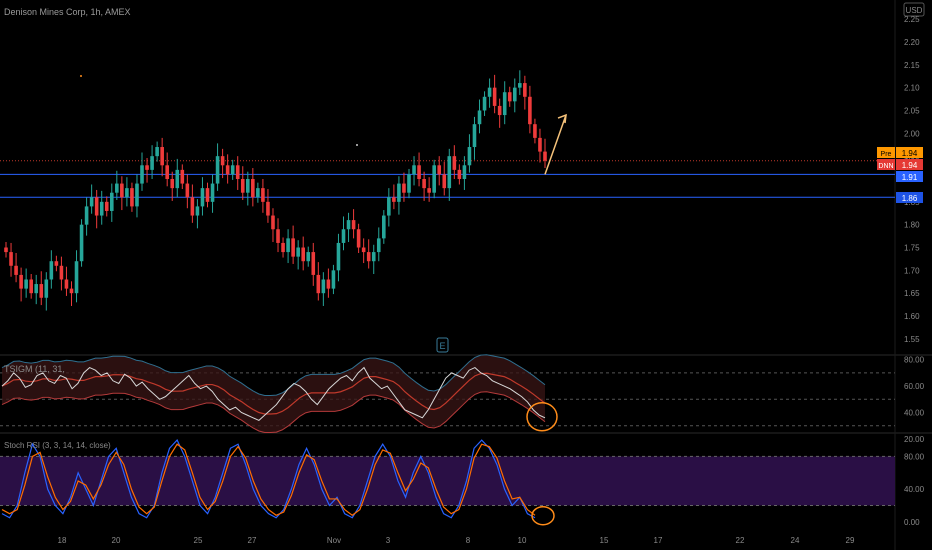  What do you see at coordinates (910, 165) in the screenshot?
I see `ticker-value: 1.94` at bounding box center [910, 165].